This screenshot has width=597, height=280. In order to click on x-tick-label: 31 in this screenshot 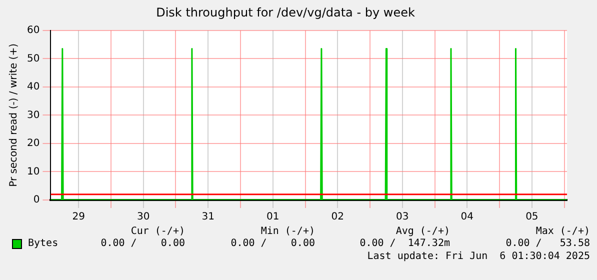, I will do `click(208, 217)`.